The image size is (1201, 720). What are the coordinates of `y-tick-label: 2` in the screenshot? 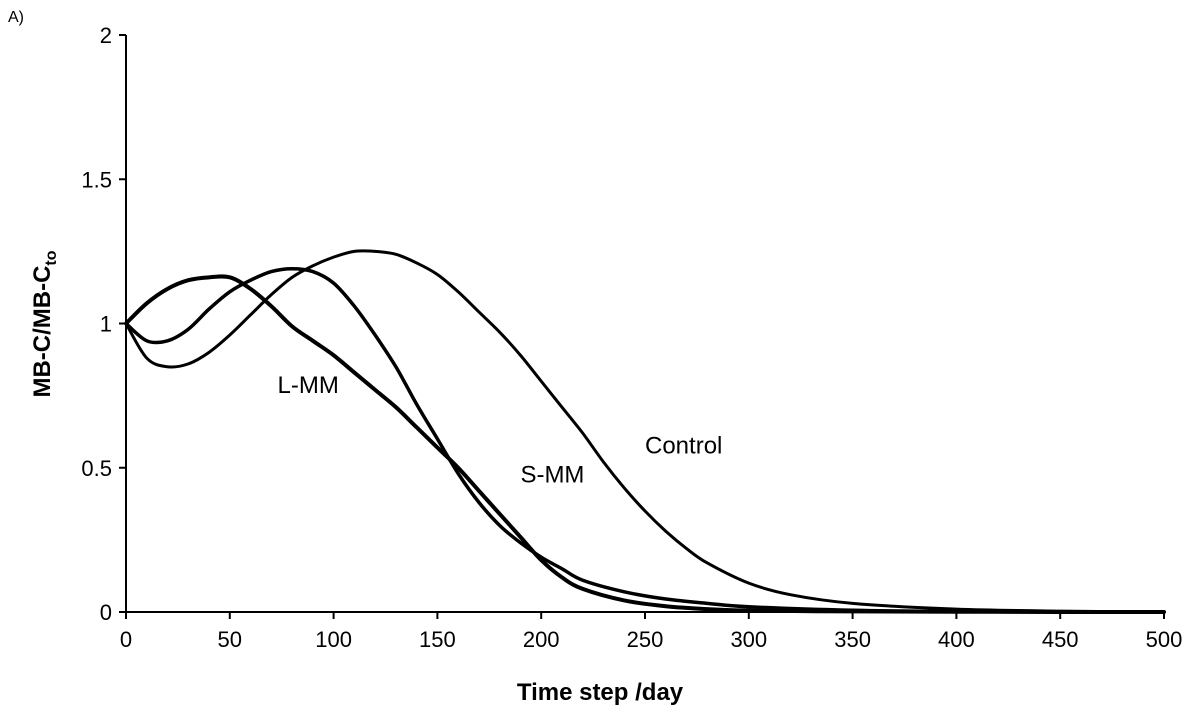 It's located at (106, 35).